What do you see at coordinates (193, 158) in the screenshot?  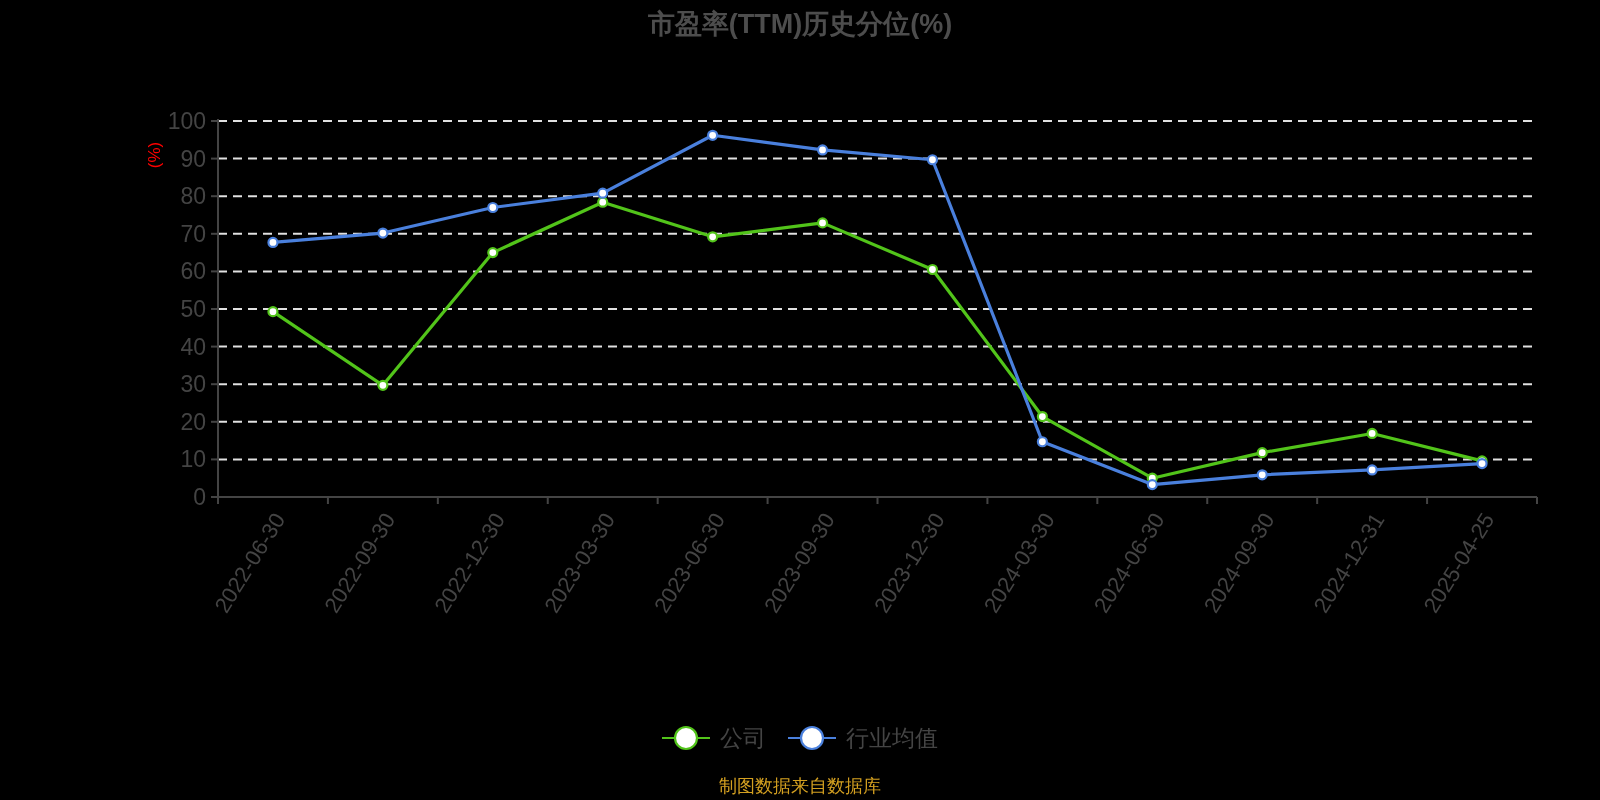 I see `ytick: 90` at bounding box center [193, 158].